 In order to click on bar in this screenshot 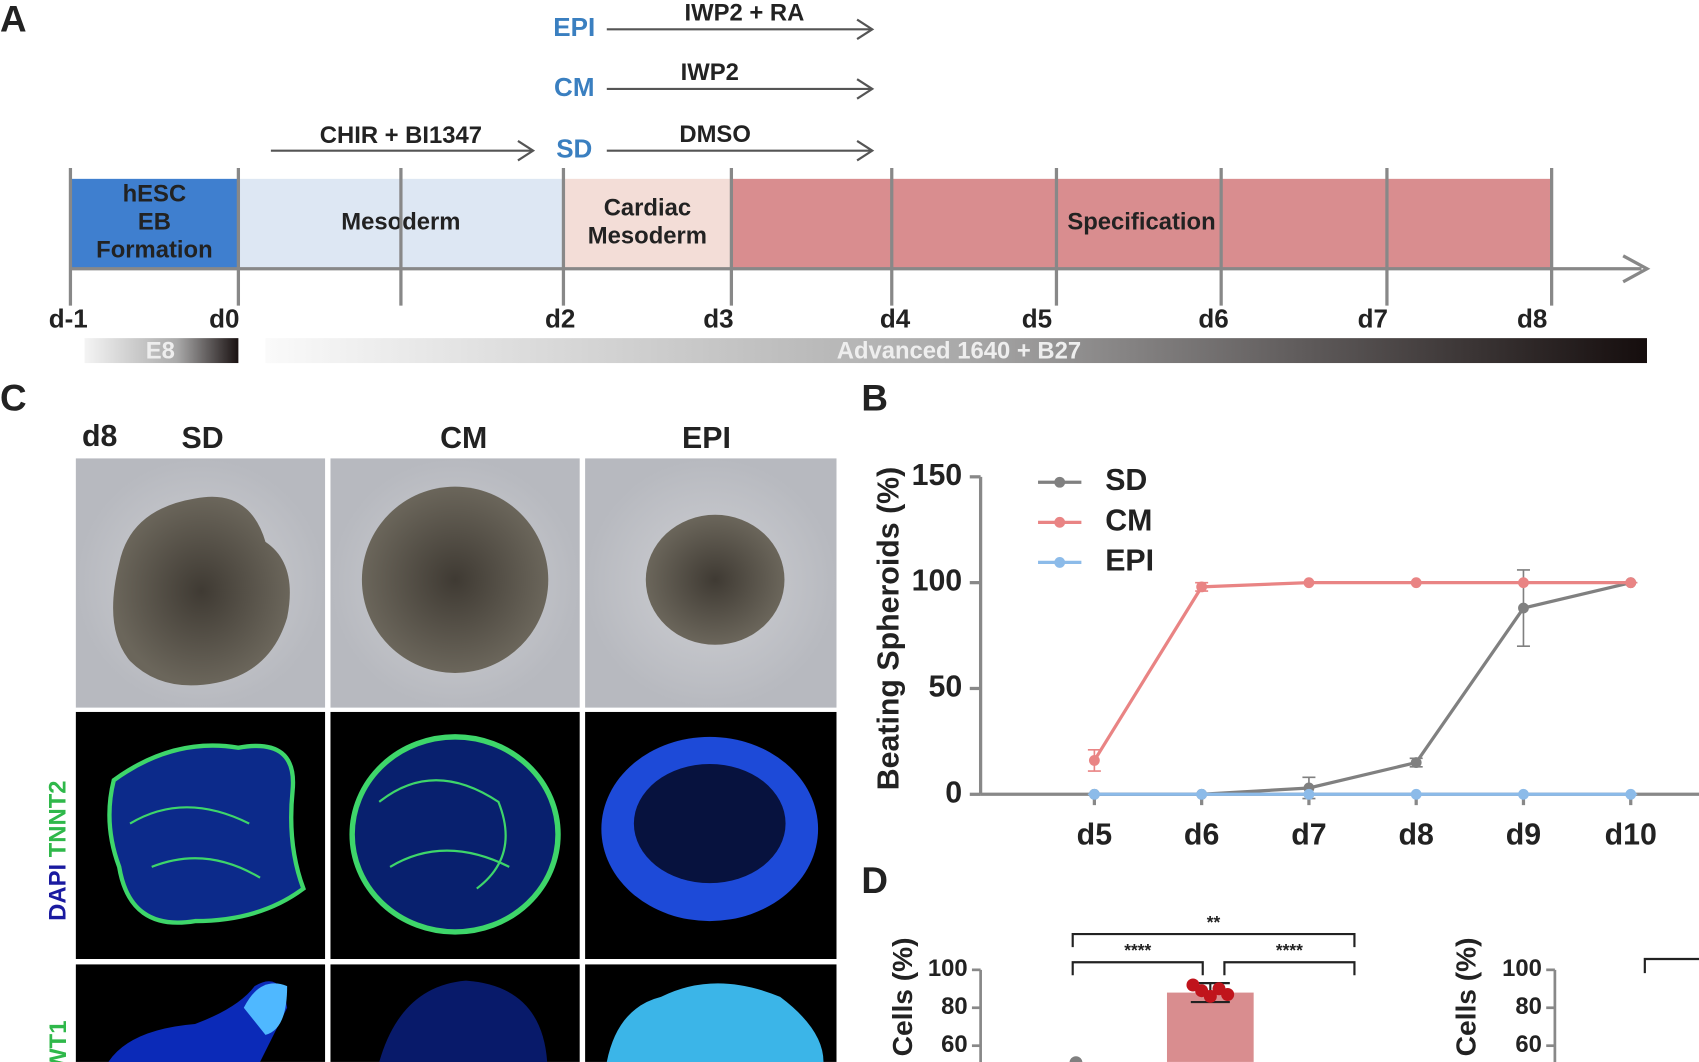, I will do `click(1210, 1027)`.